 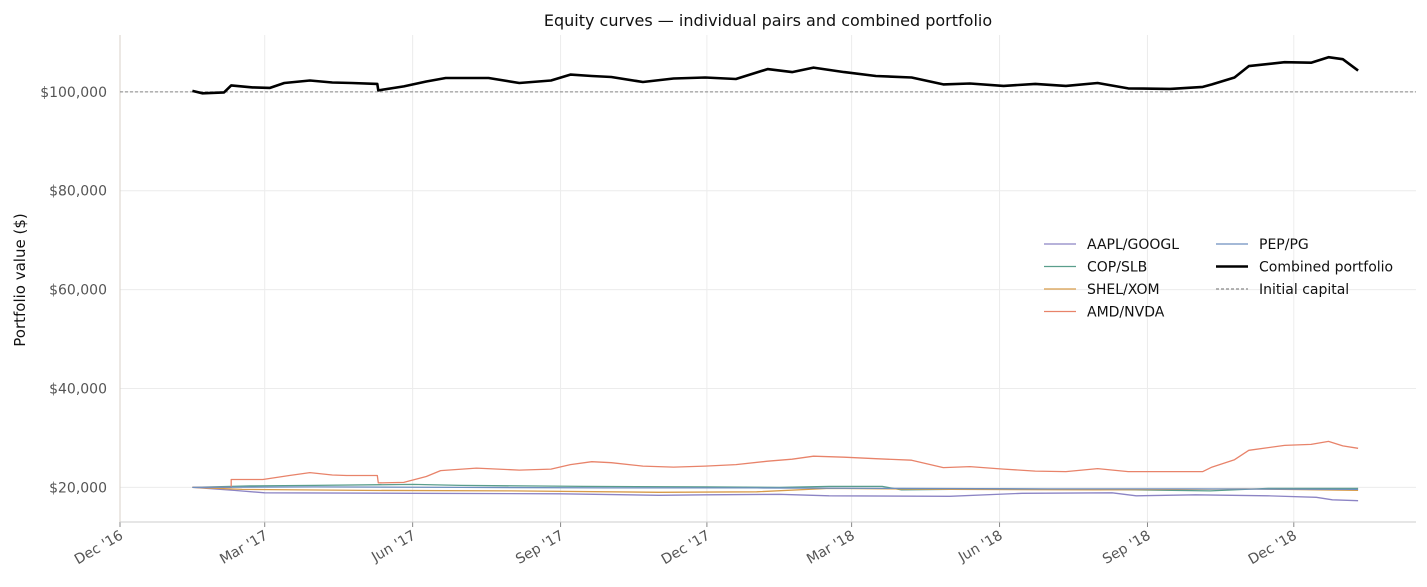 I want to click on x-tick-label: Mar '17, so click(x=243, y=548).